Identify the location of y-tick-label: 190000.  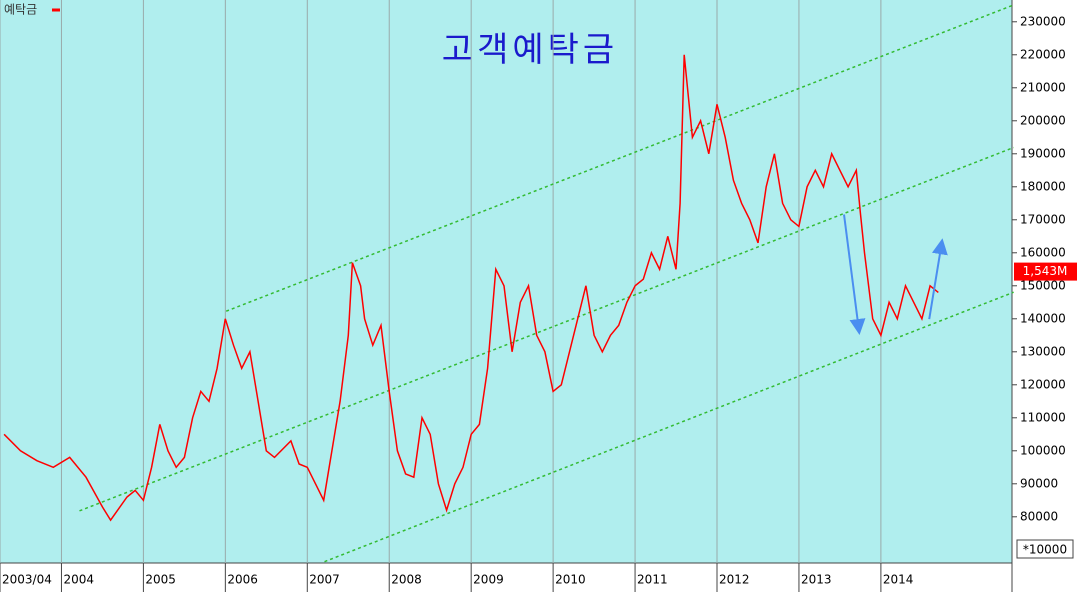
(1043, 153).